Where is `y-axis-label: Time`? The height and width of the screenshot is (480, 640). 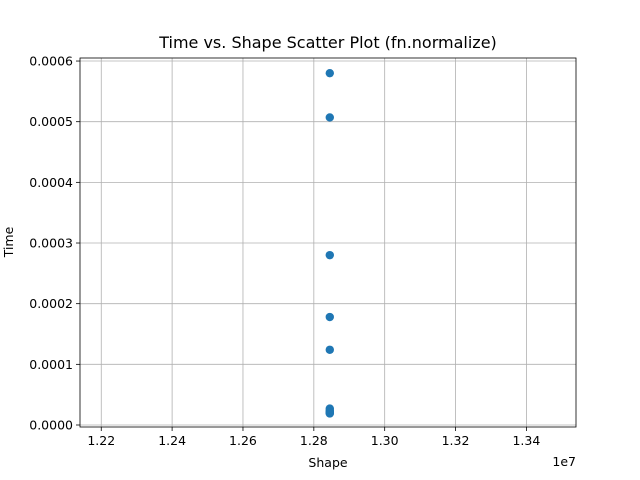
y-axis-label: Time is located at coordinates (8, 242).